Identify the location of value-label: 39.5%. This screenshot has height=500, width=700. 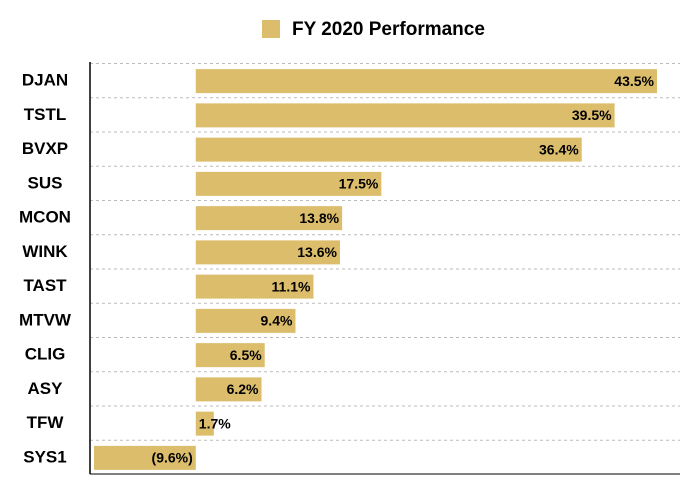
(592, 115).